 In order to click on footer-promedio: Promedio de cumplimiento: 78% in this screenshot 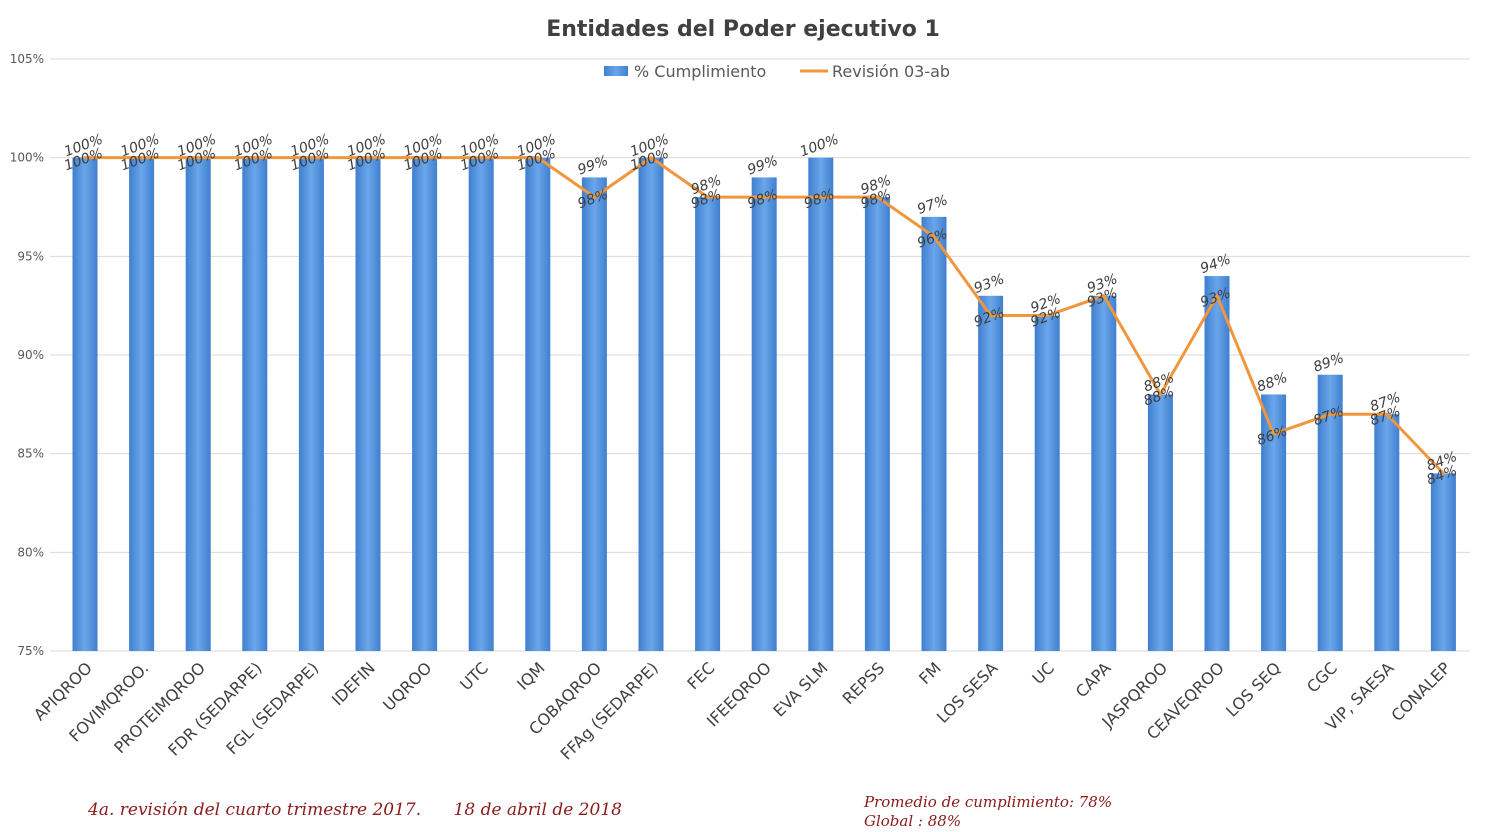, I will do `click(988, 802)`.